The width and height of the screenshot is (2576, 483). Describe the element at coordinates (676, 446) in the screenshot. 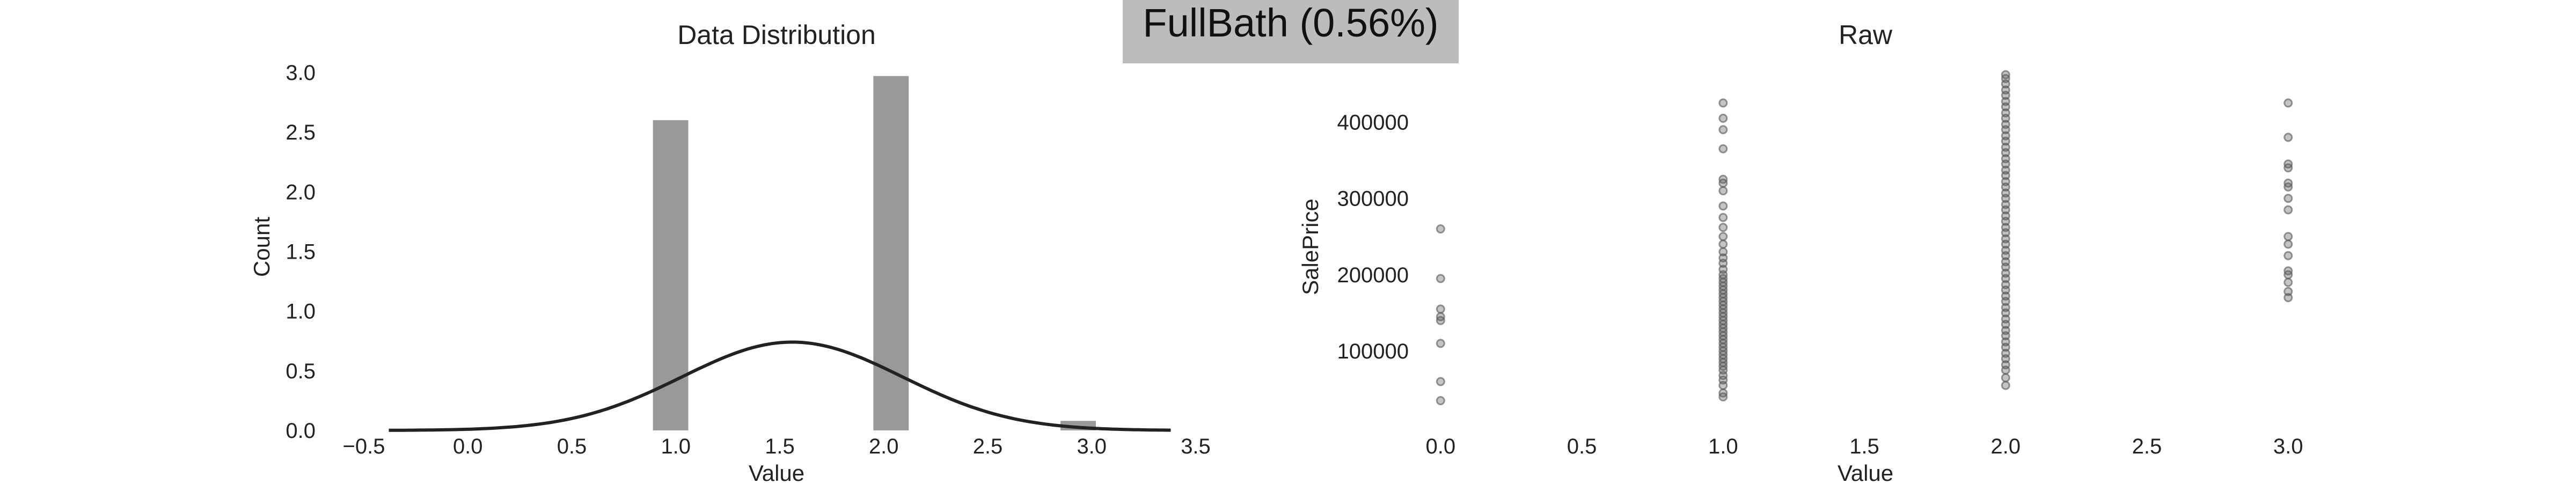

I see `distribution-x-tick-label: 1.0` at that location.